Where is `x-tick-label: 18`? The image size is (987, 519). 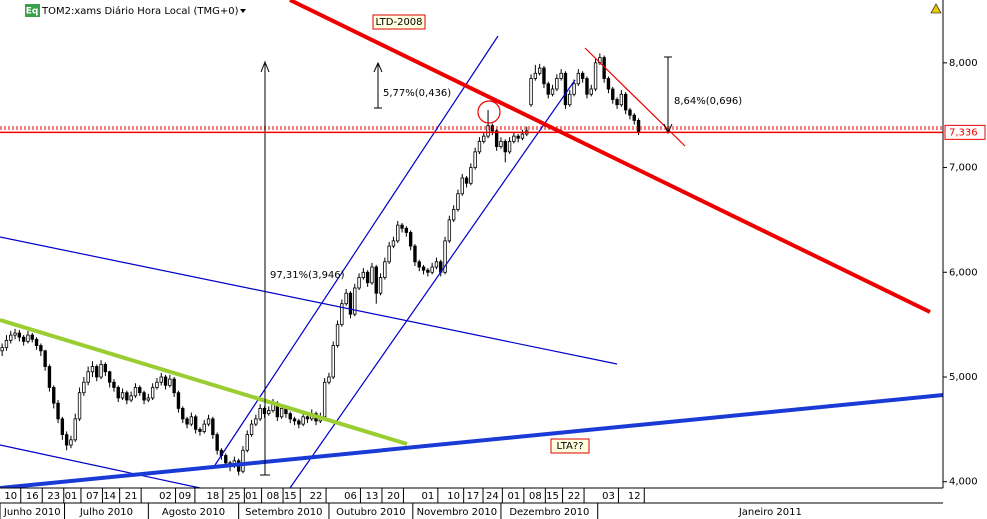
x-tick-label: 18 is located at coordinates (212, 496).